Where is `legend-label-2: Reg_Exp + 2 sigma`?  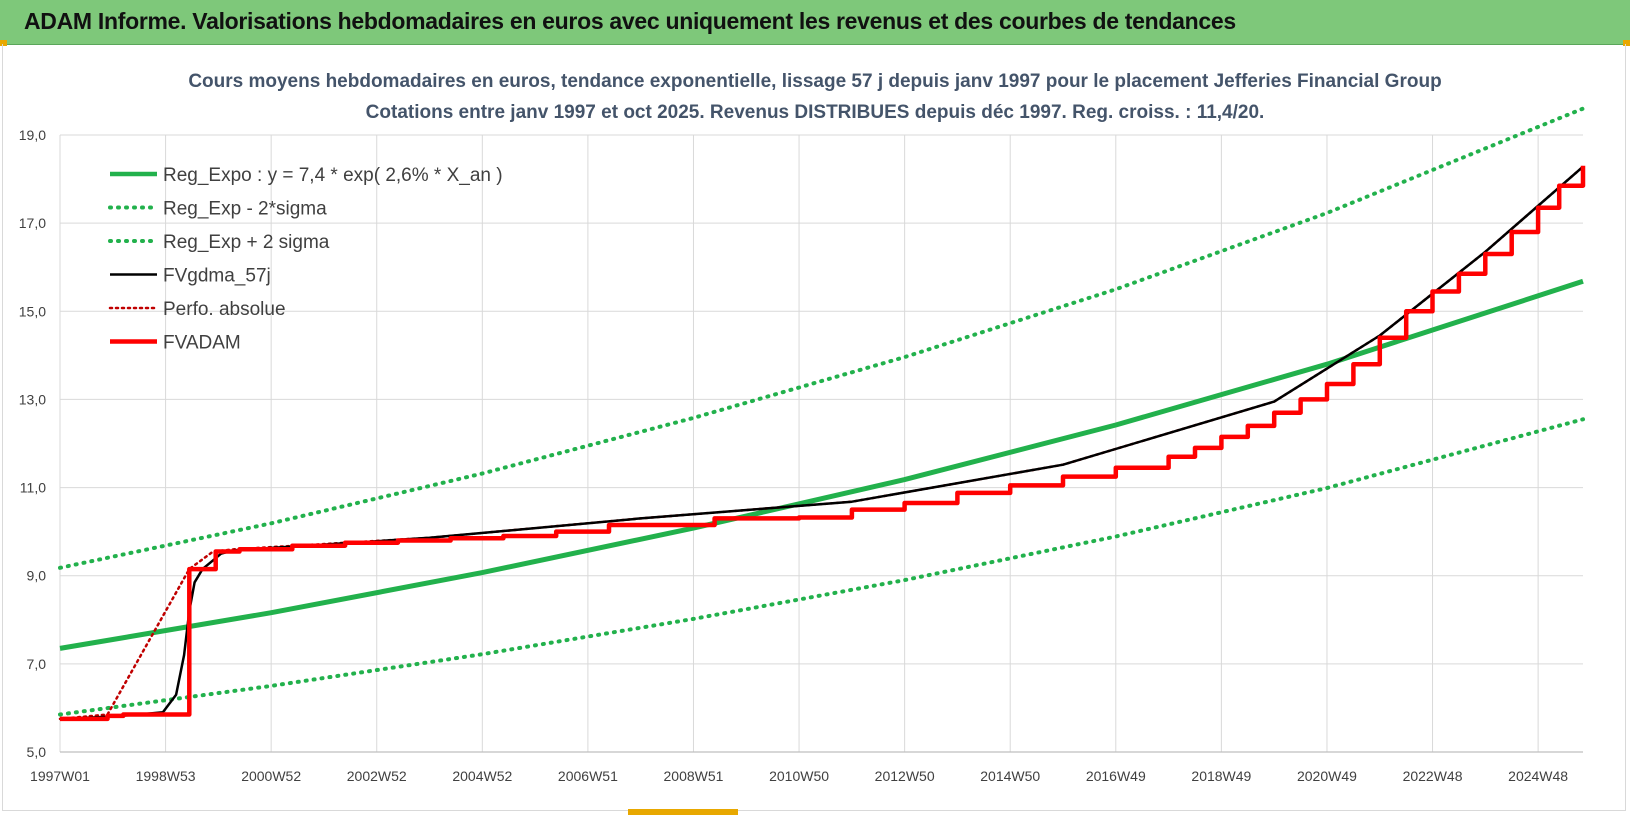
legend-label-2: Reg_Exp + 2 sigma is located at coordinates (246, 242).